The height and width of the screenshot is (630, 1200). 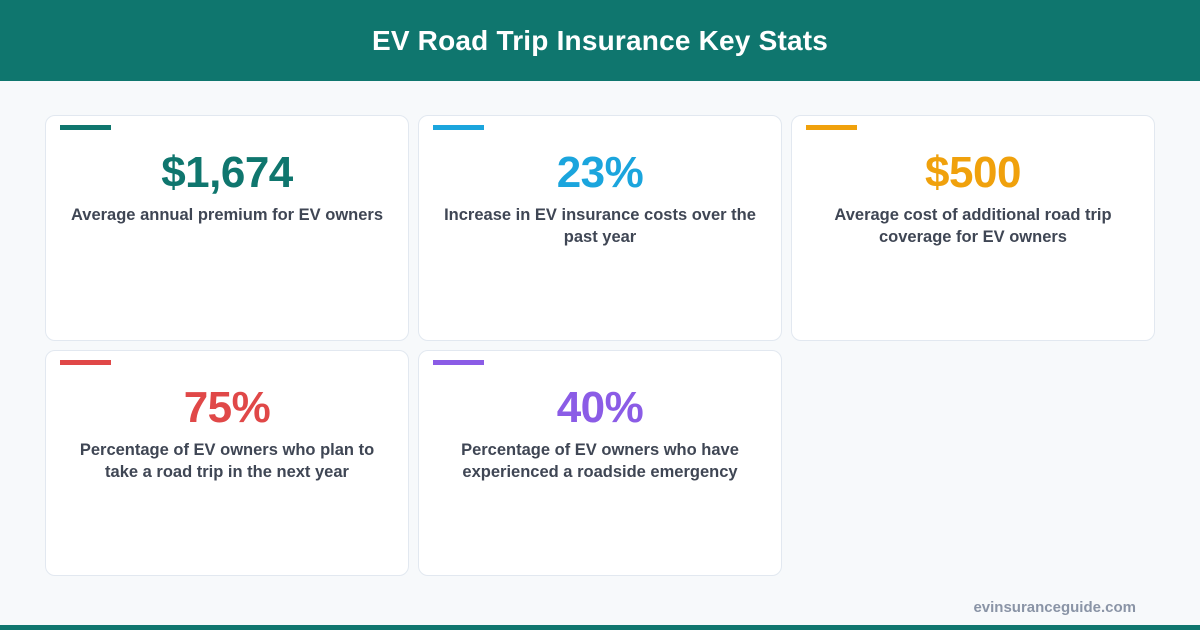 I want to click on page-title: EV Road Trip Insurance Key Stats, so click(x=600, y=40).